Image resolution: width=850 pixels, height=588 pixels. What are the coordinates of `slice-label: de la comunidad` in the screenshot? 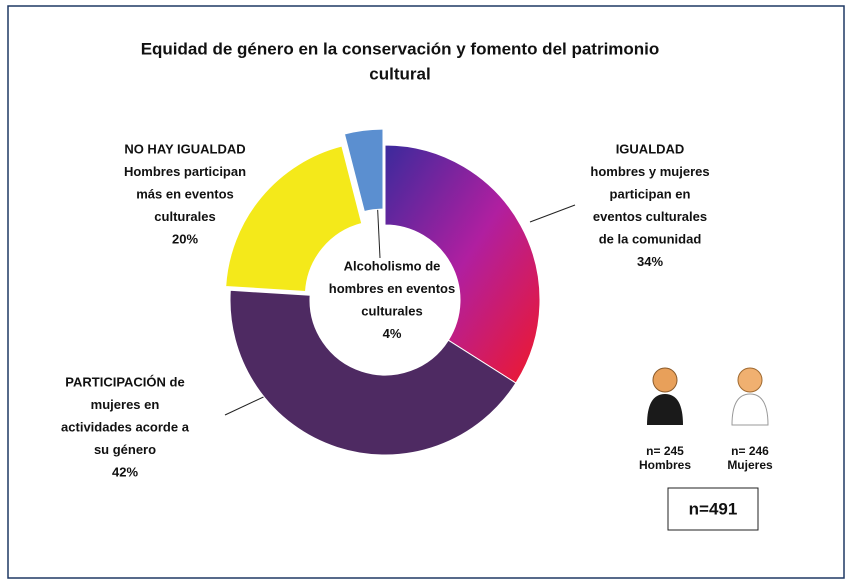 It's located at (650, 238).